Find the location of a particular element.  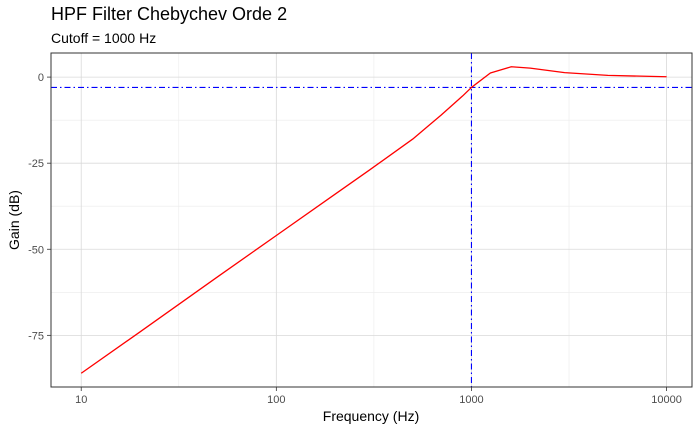

y-tick-label: -50 is located at coordinates (36, 250).